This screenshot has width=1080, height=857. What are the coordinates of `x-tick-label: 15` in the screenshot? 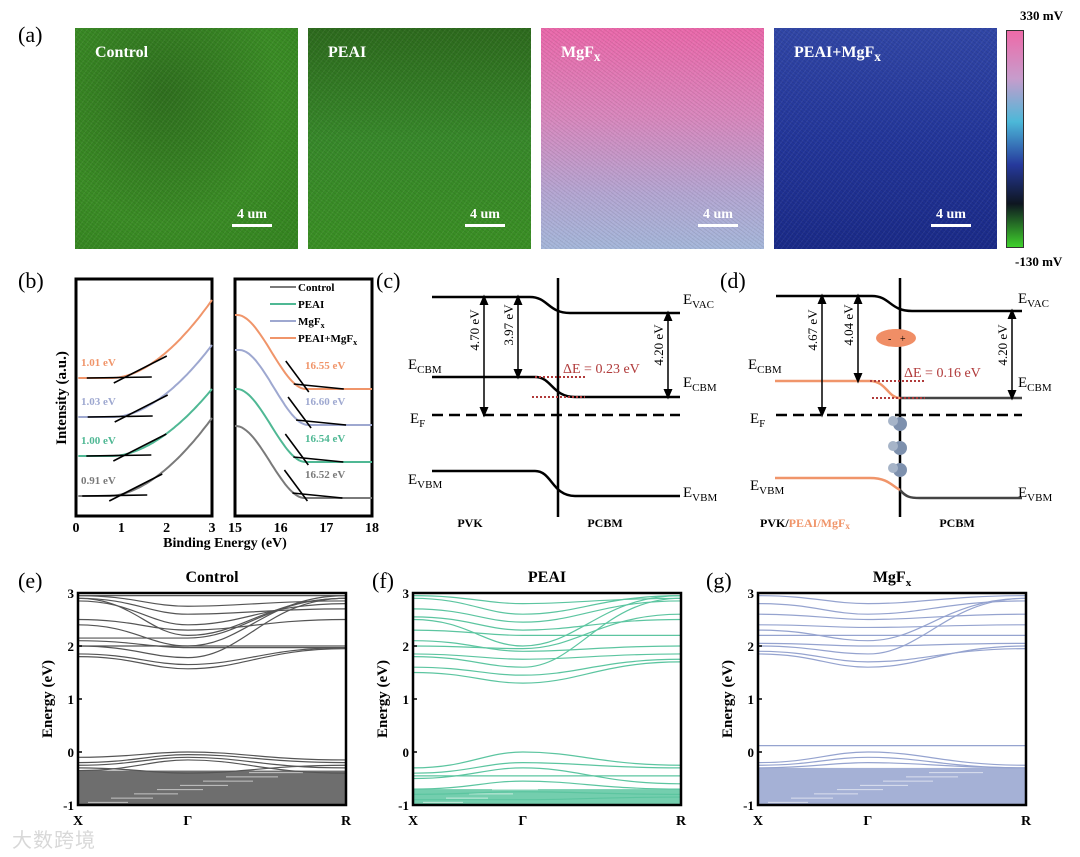 It's located at (235, 528).